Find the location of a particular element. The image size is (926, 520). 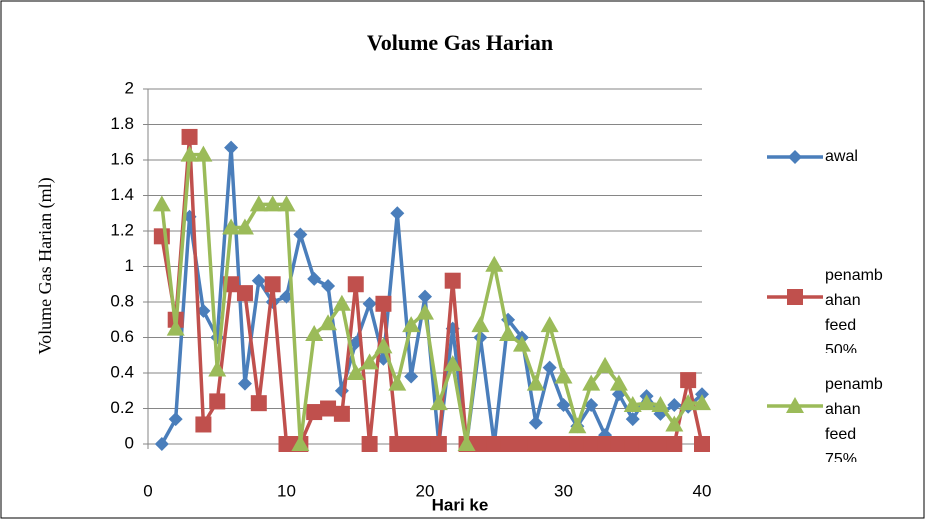

x-tick-label: 0 is located at coordinates (147, 490).